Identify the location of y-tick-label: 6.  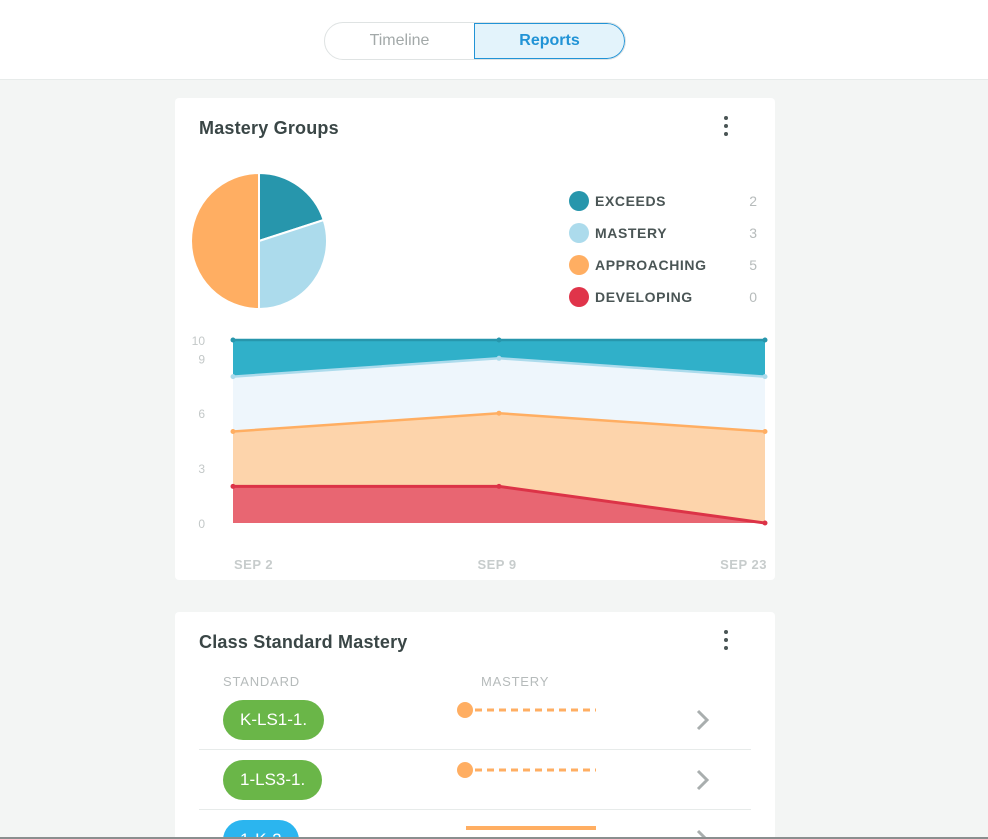
(201, 414).